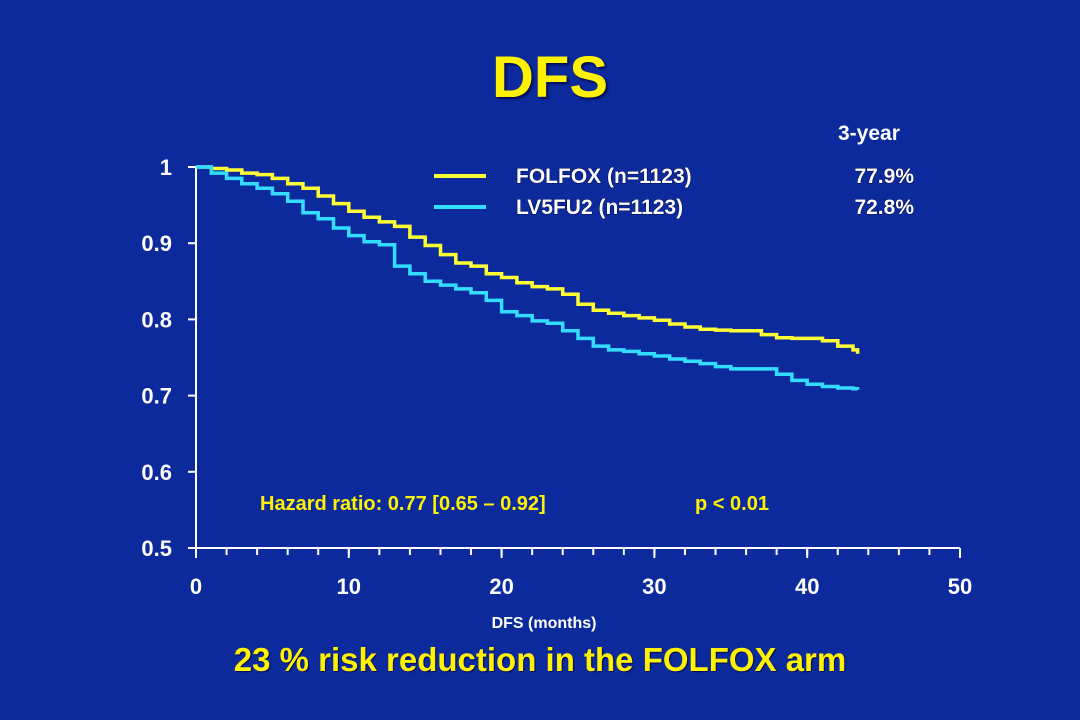 This screenshot has width=1080, height=720. I want to click on x-tick-label: 40, so click(807, 586).